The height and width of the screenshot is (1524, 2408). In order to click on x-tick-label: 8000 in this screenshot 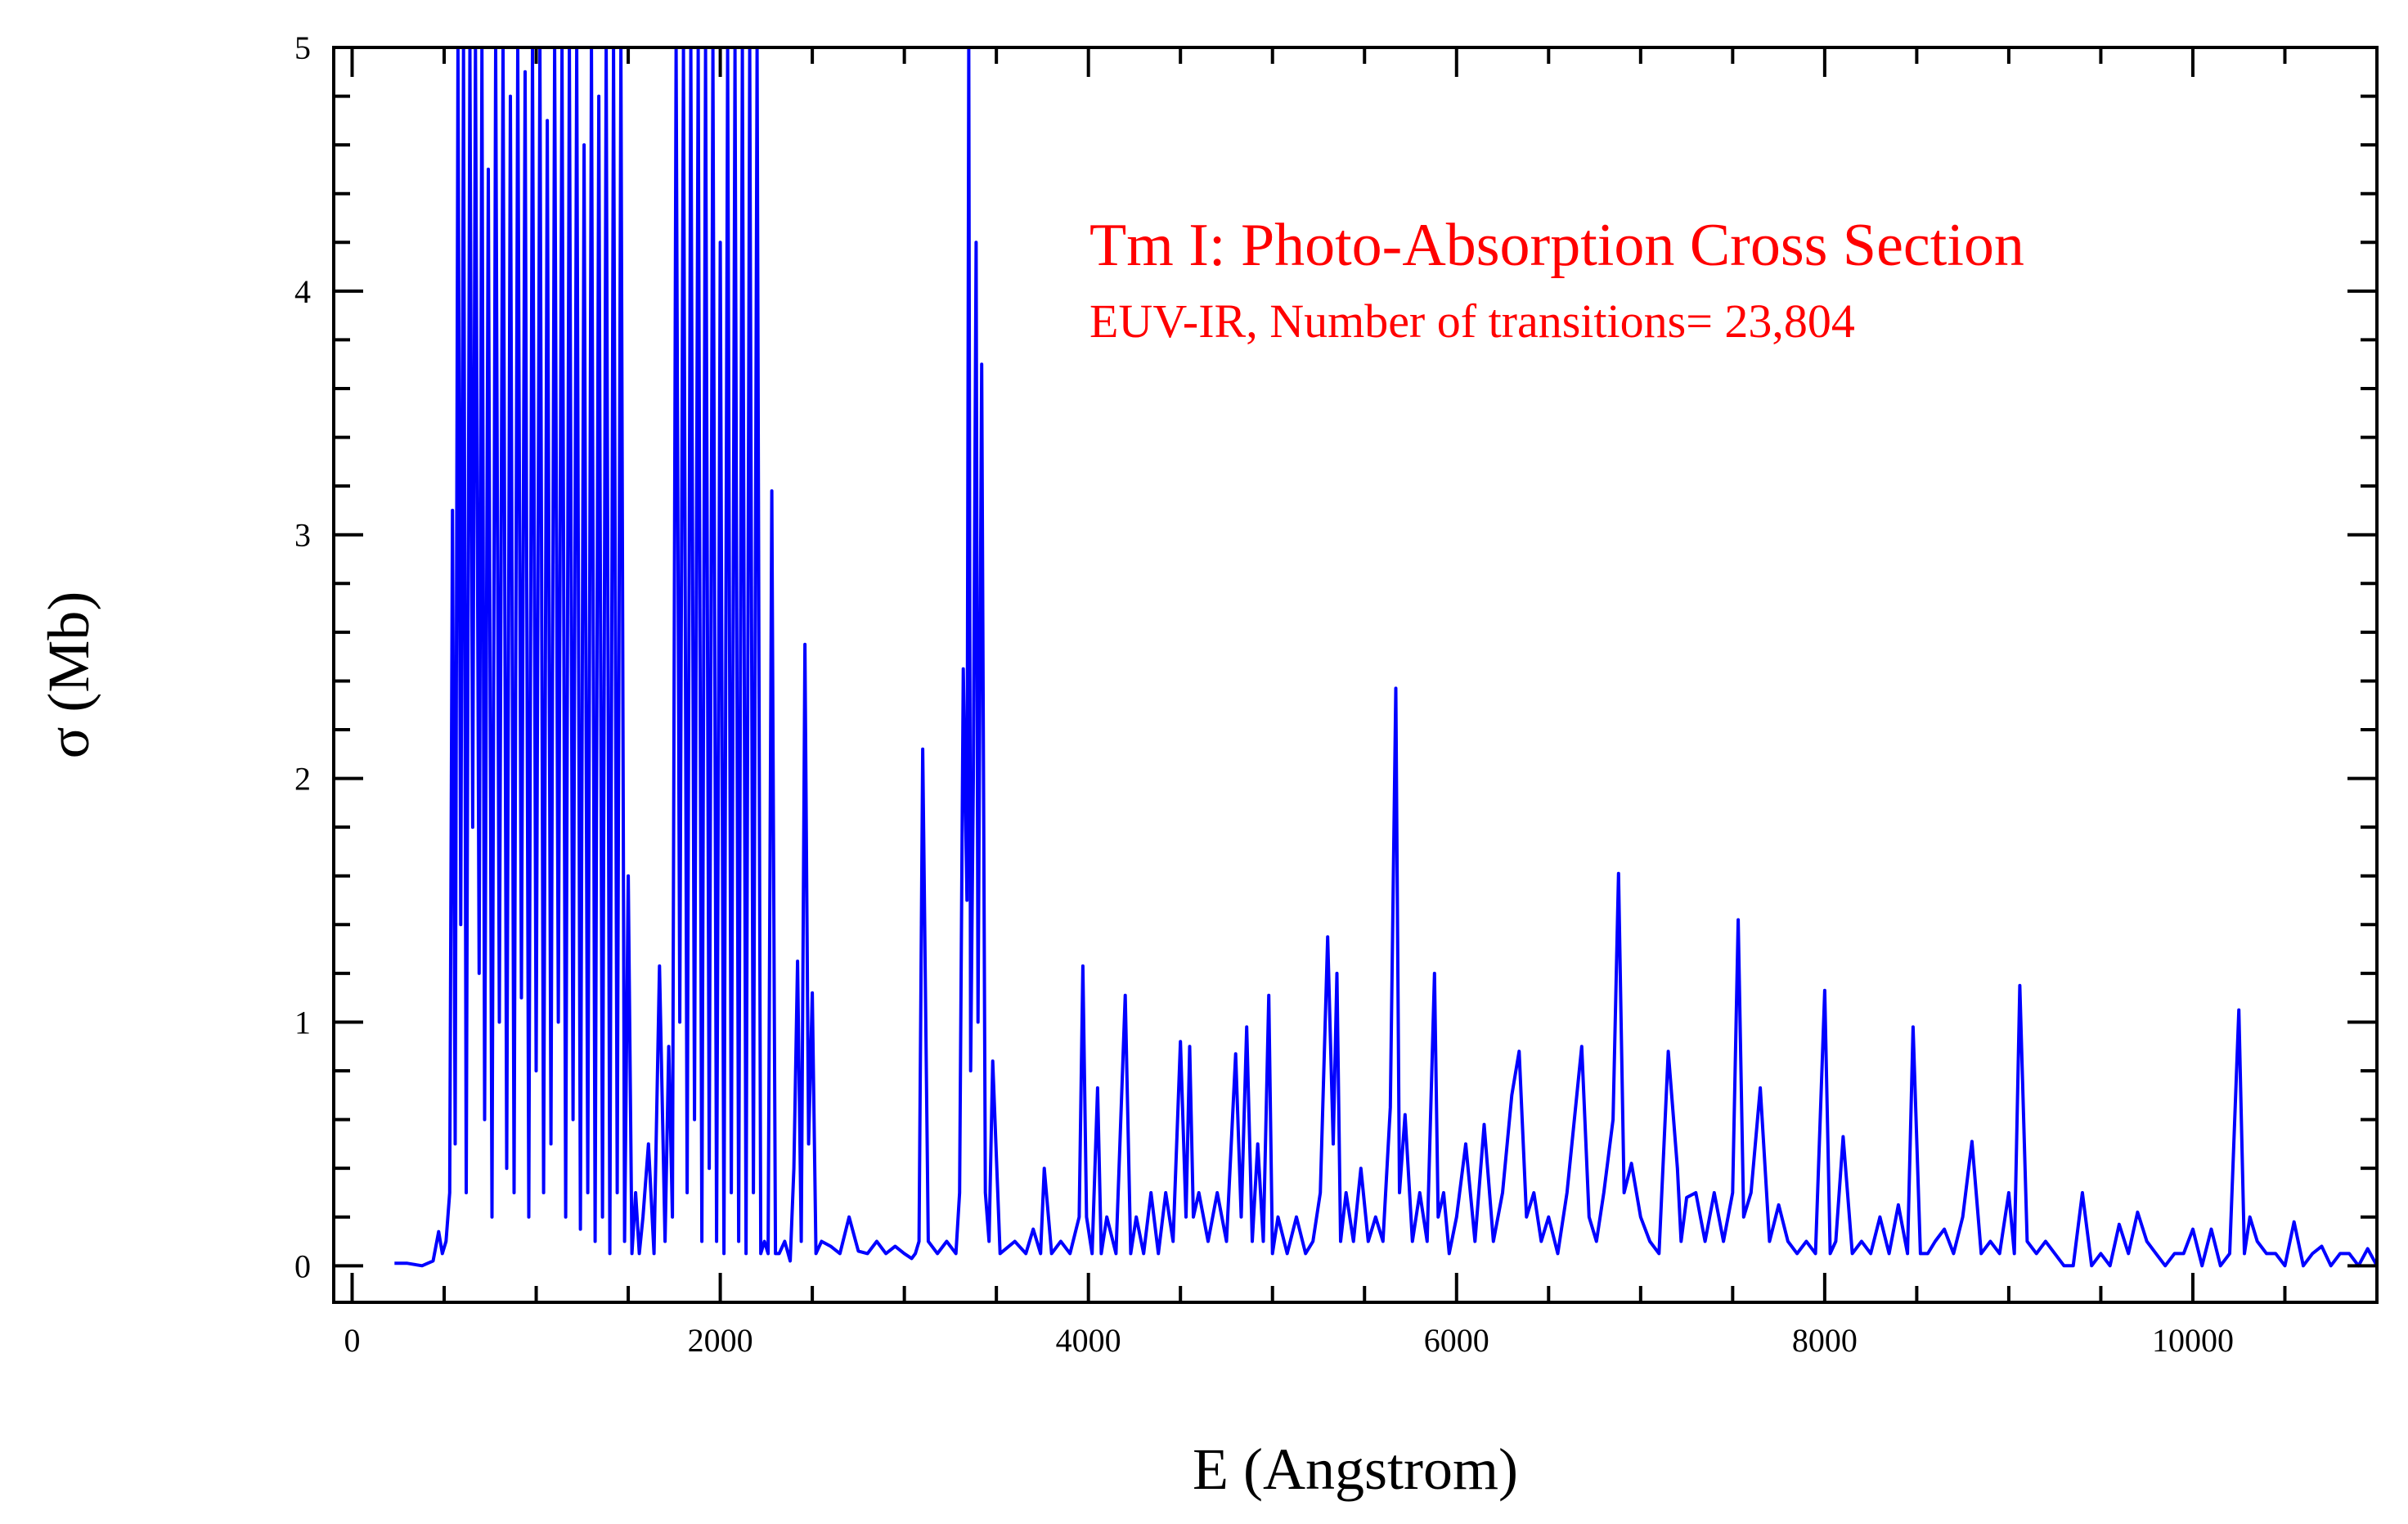, I will do `click(1825, 1340)`.